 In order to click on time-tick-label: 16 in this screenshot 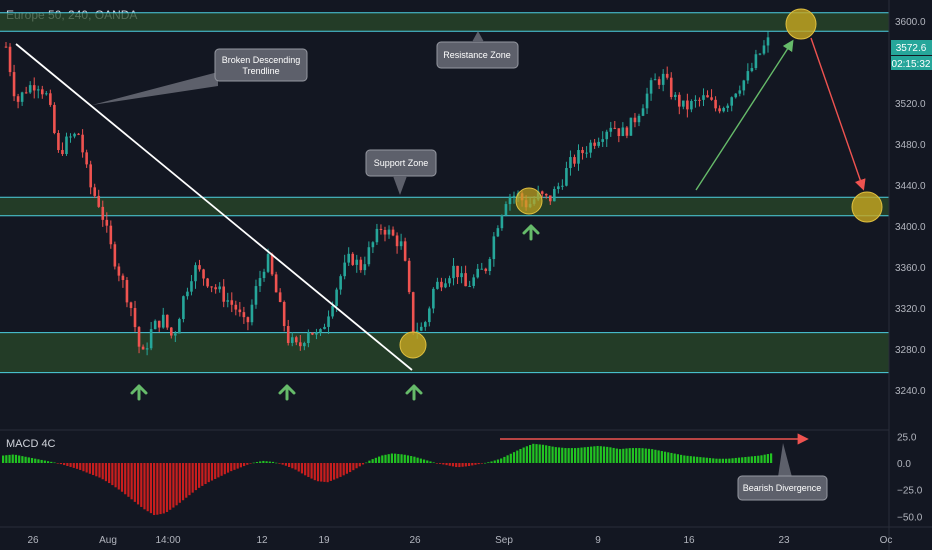, I will do `click(689, 540)`.